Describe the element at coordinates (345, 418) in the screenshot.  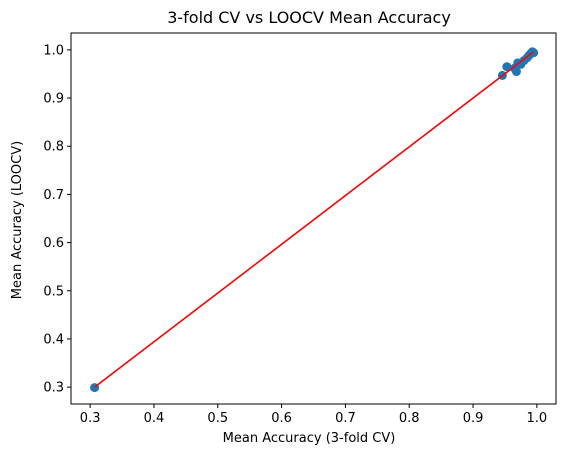
I see `x-tick-label-5: 0.7` at that location.